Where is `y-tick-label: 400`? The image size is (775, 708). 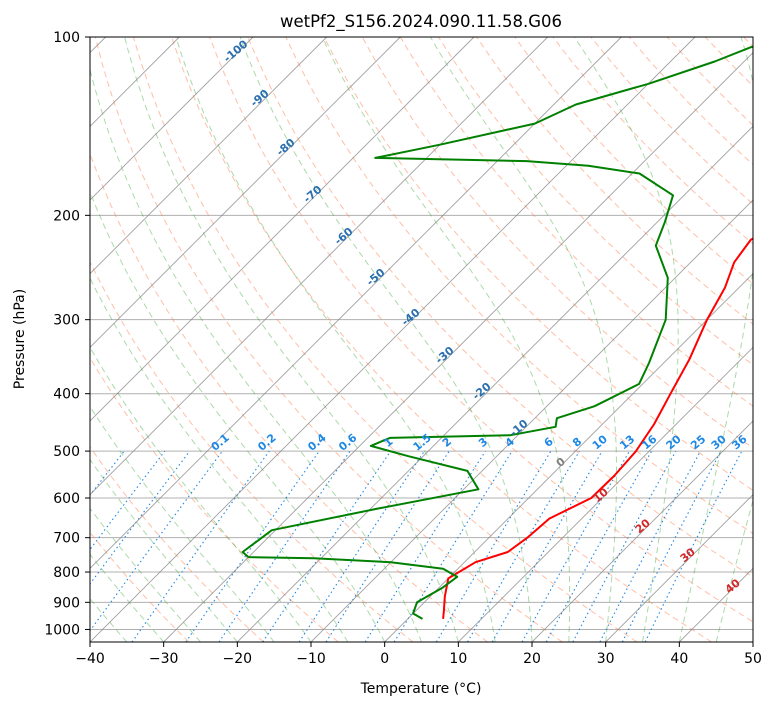
y-tick-label: 400 is located at coordinates (66, 395).